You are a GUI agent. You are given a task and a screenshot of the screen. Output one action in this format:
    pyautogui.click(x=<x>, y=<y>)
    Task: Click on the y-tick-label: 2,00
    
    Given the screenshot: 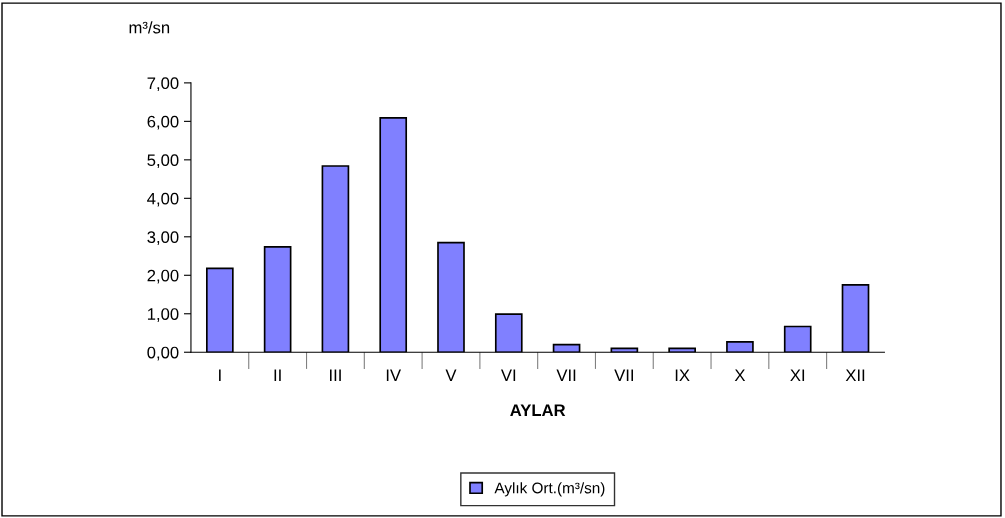 What is the action you would take?
    pyautogui.click(x=163, y=276)
    